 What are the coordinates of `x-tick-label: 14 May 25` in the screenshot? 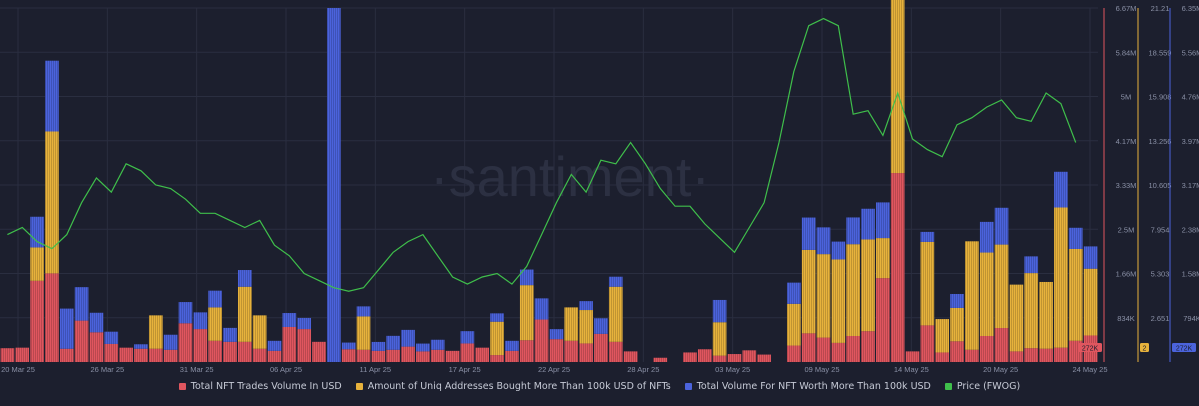 It's located at (911, 369).